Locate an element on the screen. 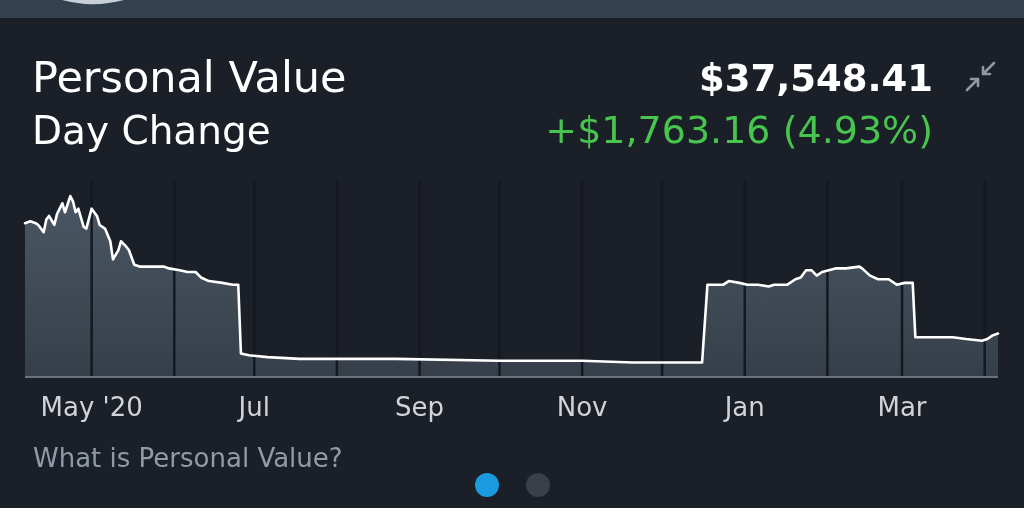 This screenshot has width=1024, height=519. x-tick-label: Jul is located at coordinates (253, 407).